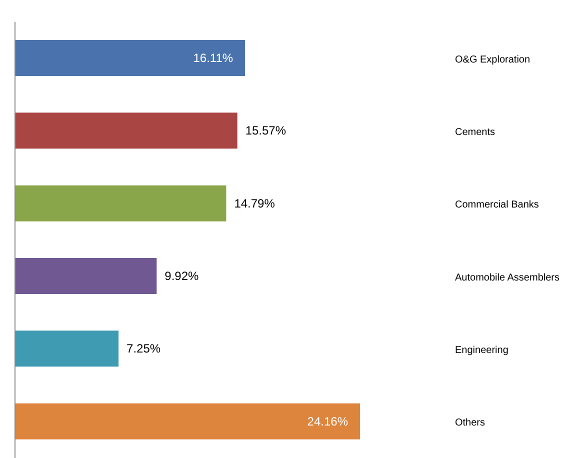  Describe the element at coordinates (213, 58) in the screenshot. I see `data-label: 16.11%` at that location.